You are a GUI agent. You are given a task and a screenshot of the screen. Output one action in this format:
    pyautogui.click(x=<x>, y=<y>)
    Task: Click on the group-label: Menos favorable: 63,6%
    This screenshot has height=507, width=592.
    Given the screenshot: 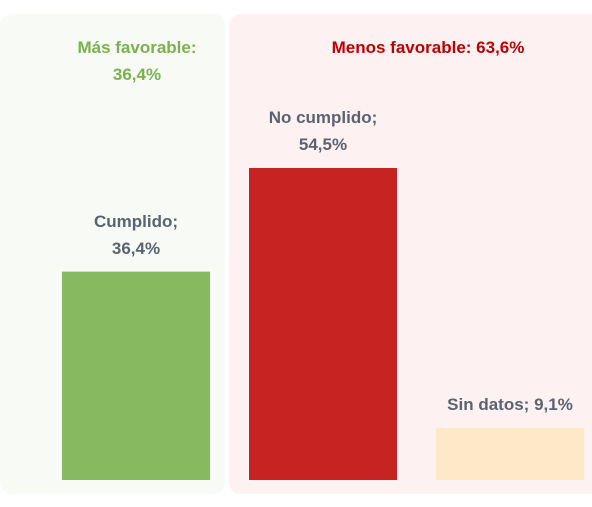 What is the action you would take?
    pyautogui.click(x=428, y=47)
    